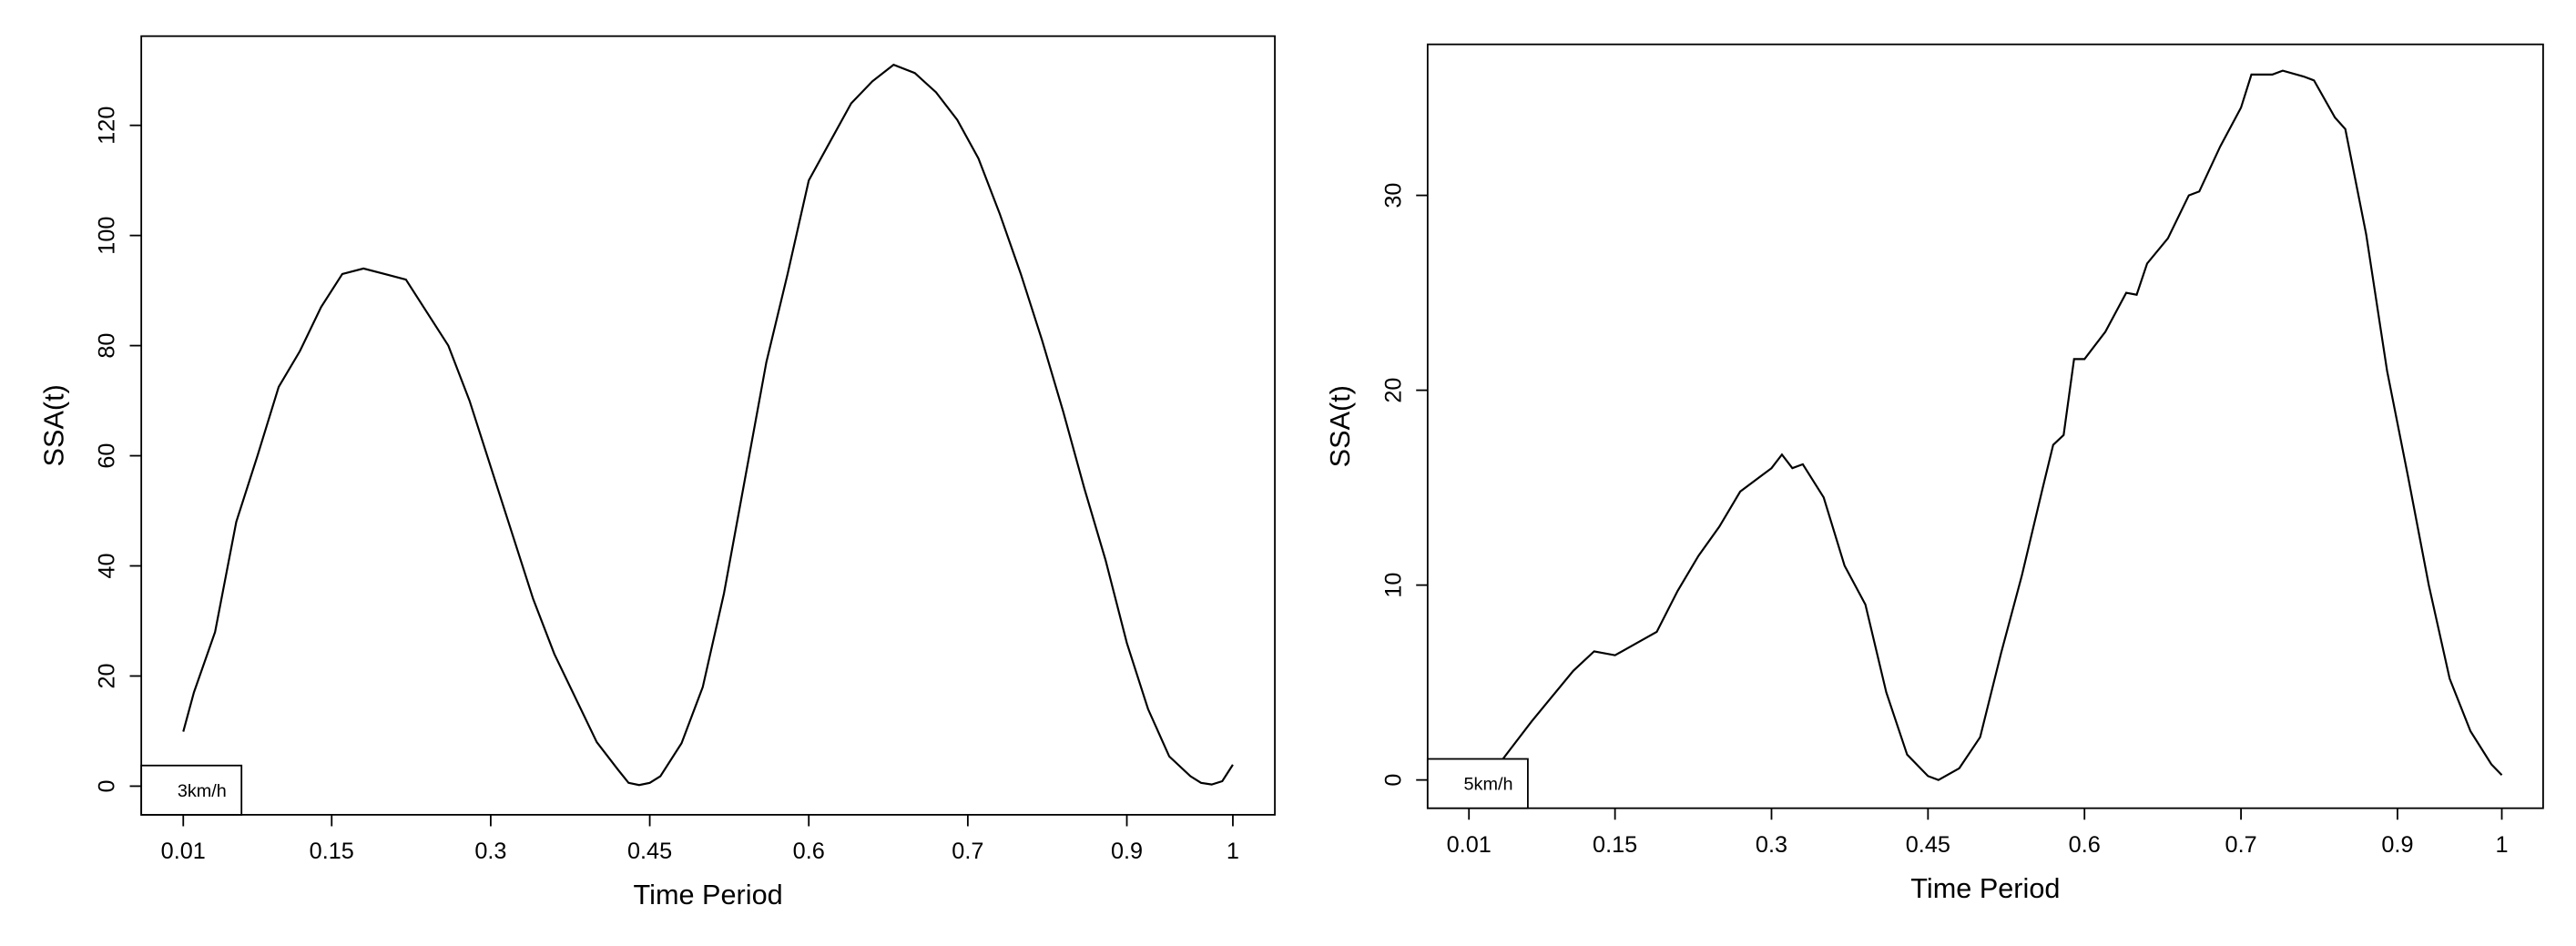  What do you see at coordinates (107, 346) in the screenshot?
I see `y-tick-label: 80` at bounding box center [107, 346].